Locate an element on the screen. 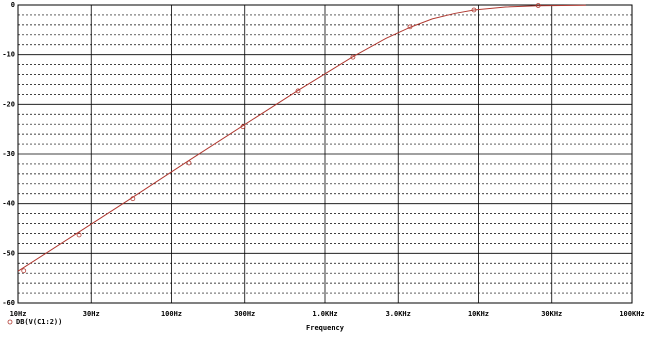 The width and height of the screenshot is (650, 338). legend-marker is located at coordinates (10, 322).